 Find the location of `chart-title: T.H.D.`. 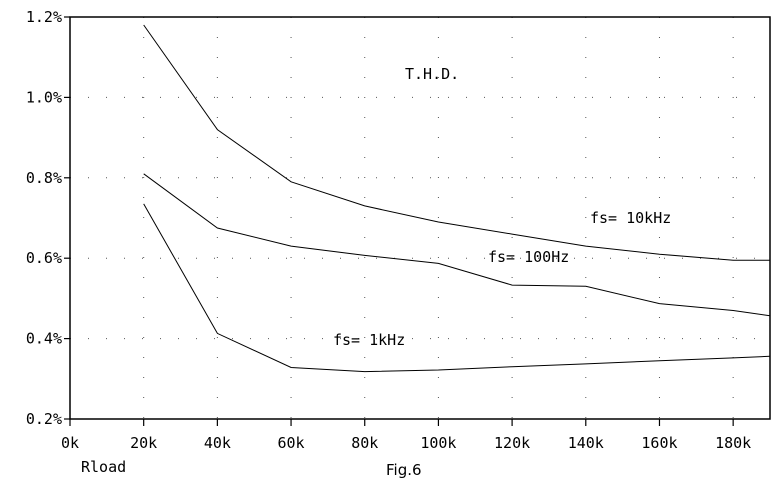

chart-title: T.H.D. is located at coordinates (432, 74).